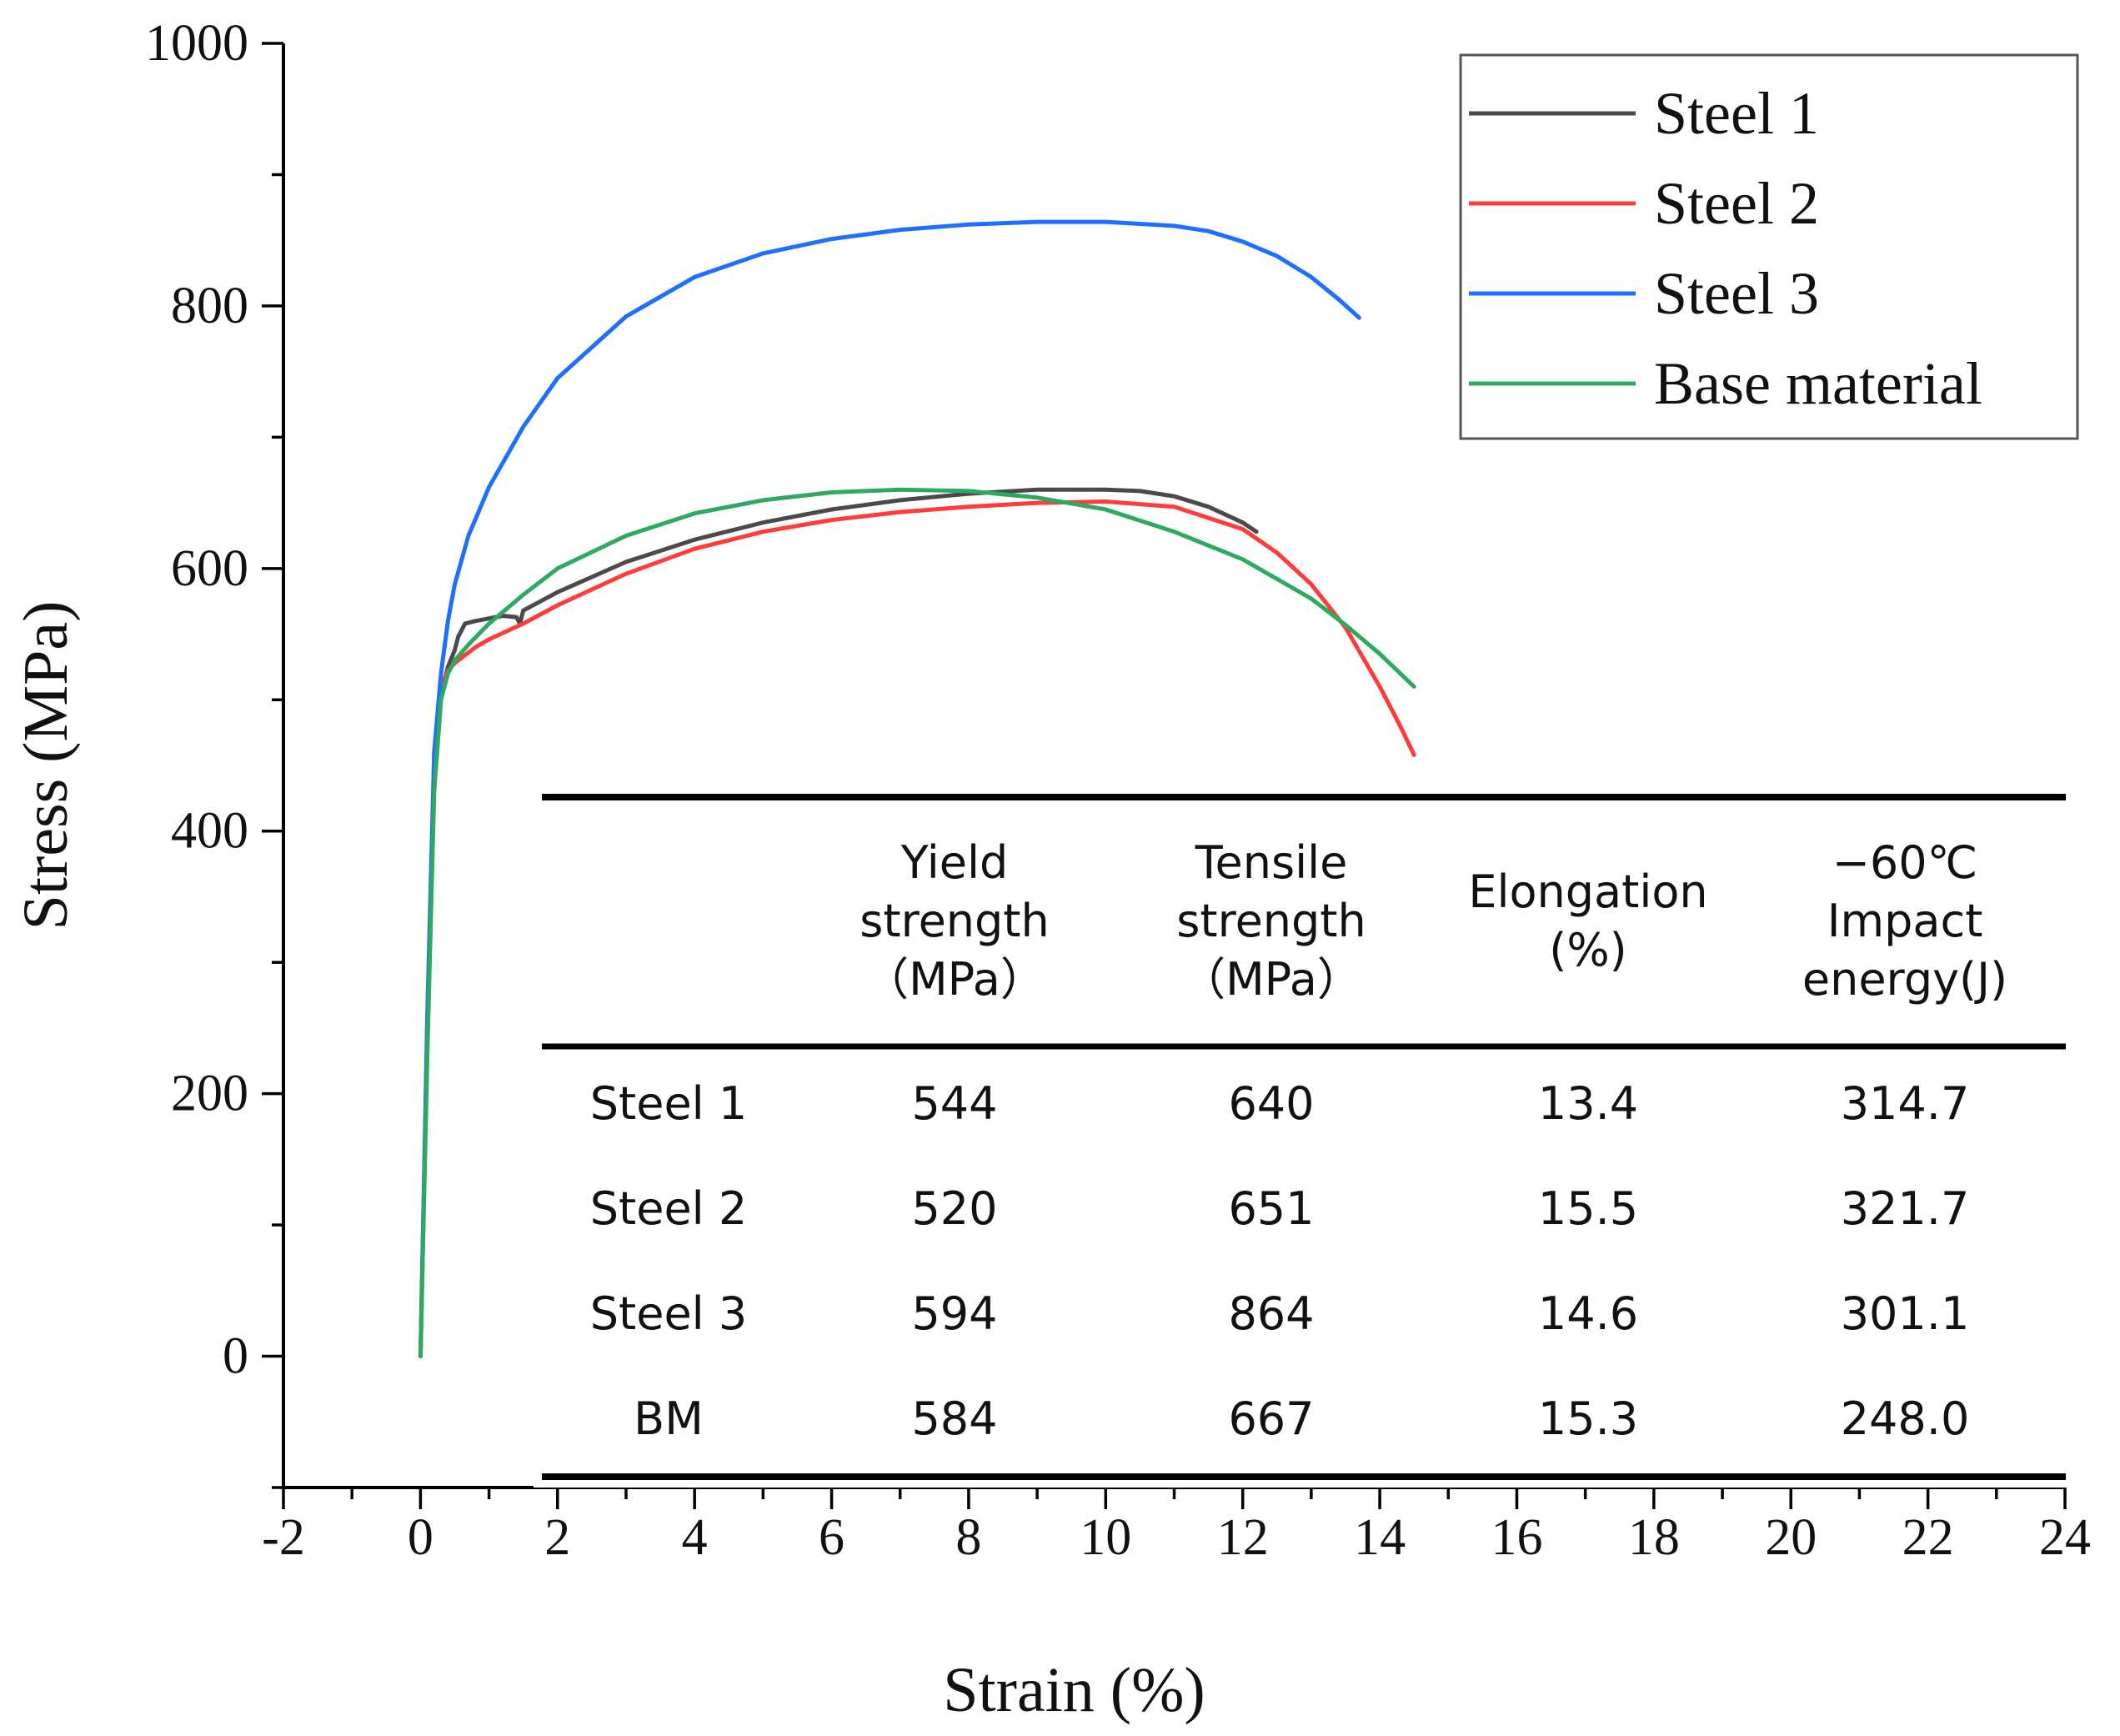 Image resolution: width=2120 pixels, height=1736 pixels. I want to click on x-tick-label: 6, so click(831, 1538).